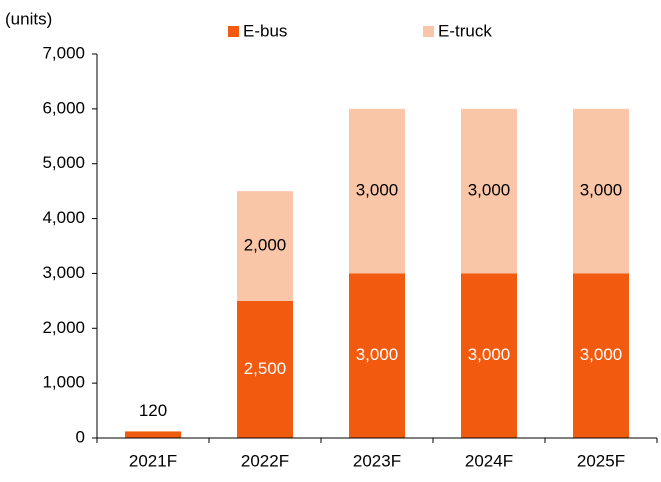 This screenshot has width=661, height=482. What do you see at coordinates (265, 30) in the screenshot?
I see `legend-label: E-bus` at bounding box center [265, 30].